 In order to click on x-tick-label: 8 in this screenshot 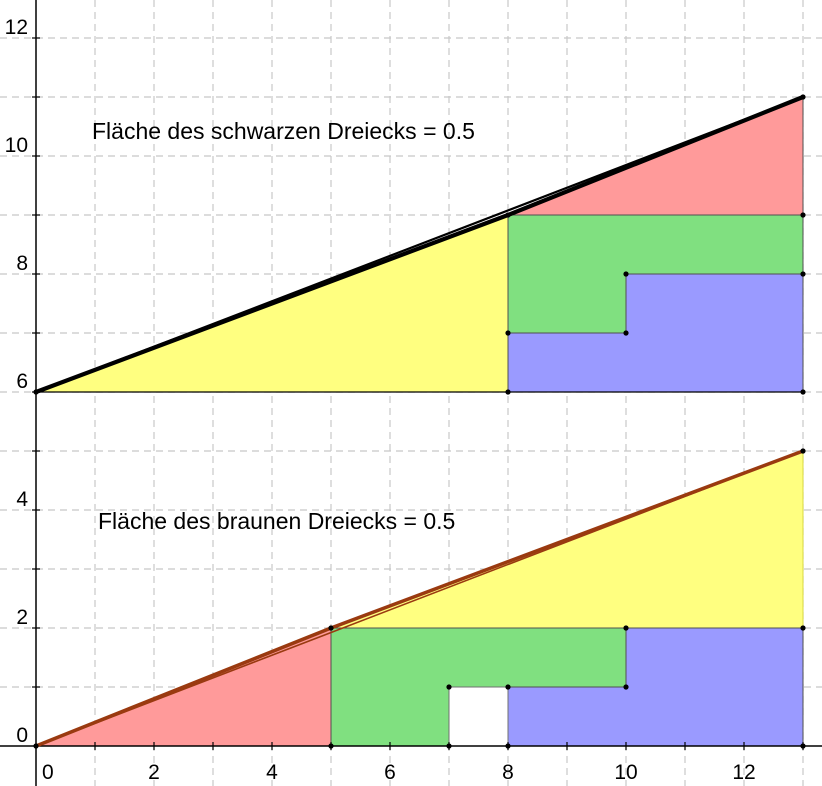, I will do `click(508, 772)`.